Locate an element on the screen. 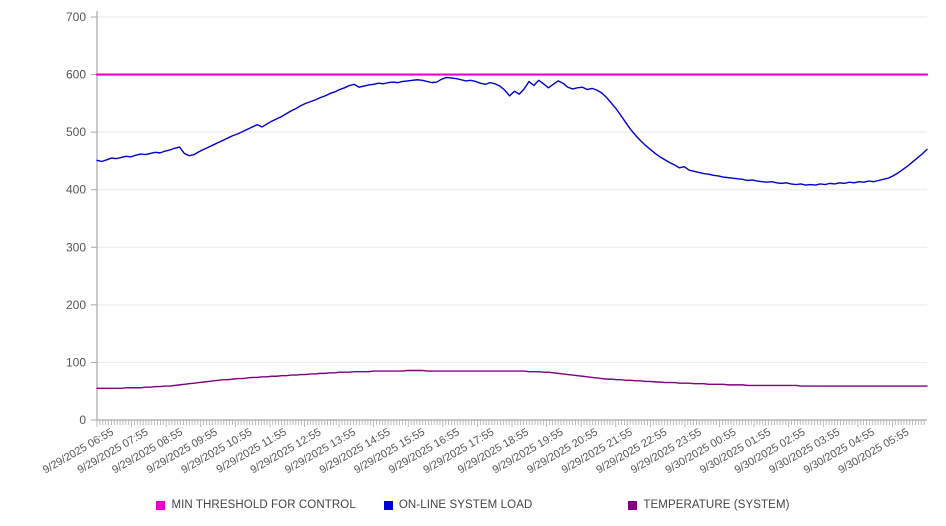 Image resolution: width=946 pixels, height=526 pixels. y-axis-tick-label: 600 is located at coordinates (76, 75).